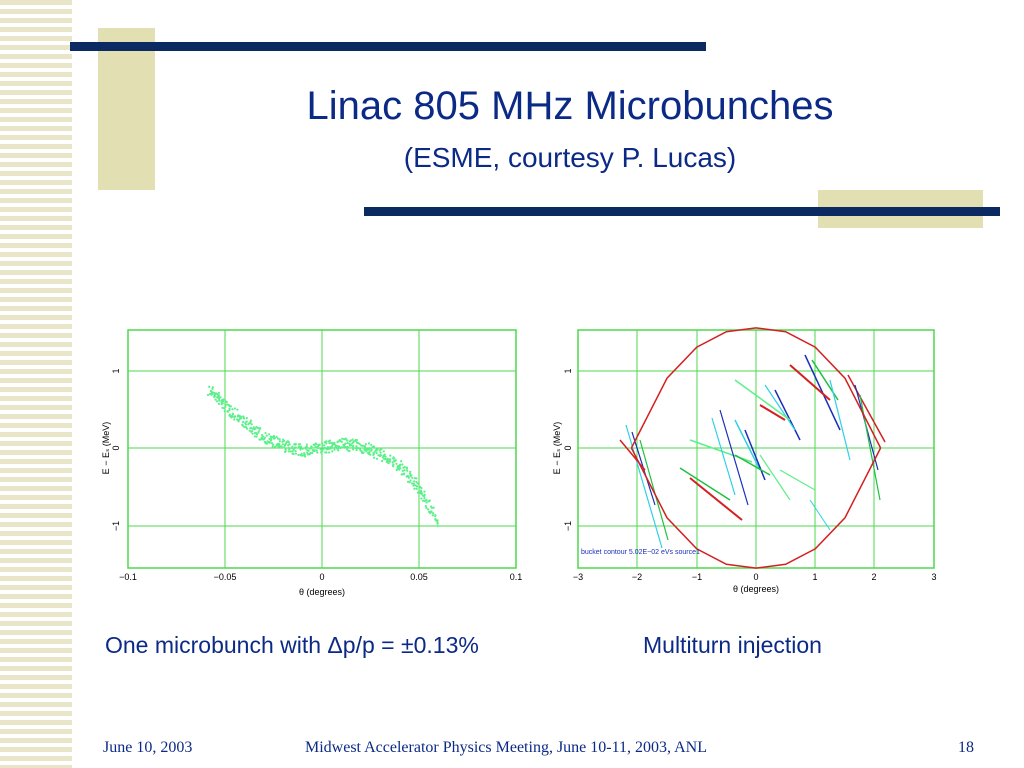  What do you see at coordinates (756, 508) in the screenshot?
I see `bucket-contour-line` at bounding box center [756, 508].